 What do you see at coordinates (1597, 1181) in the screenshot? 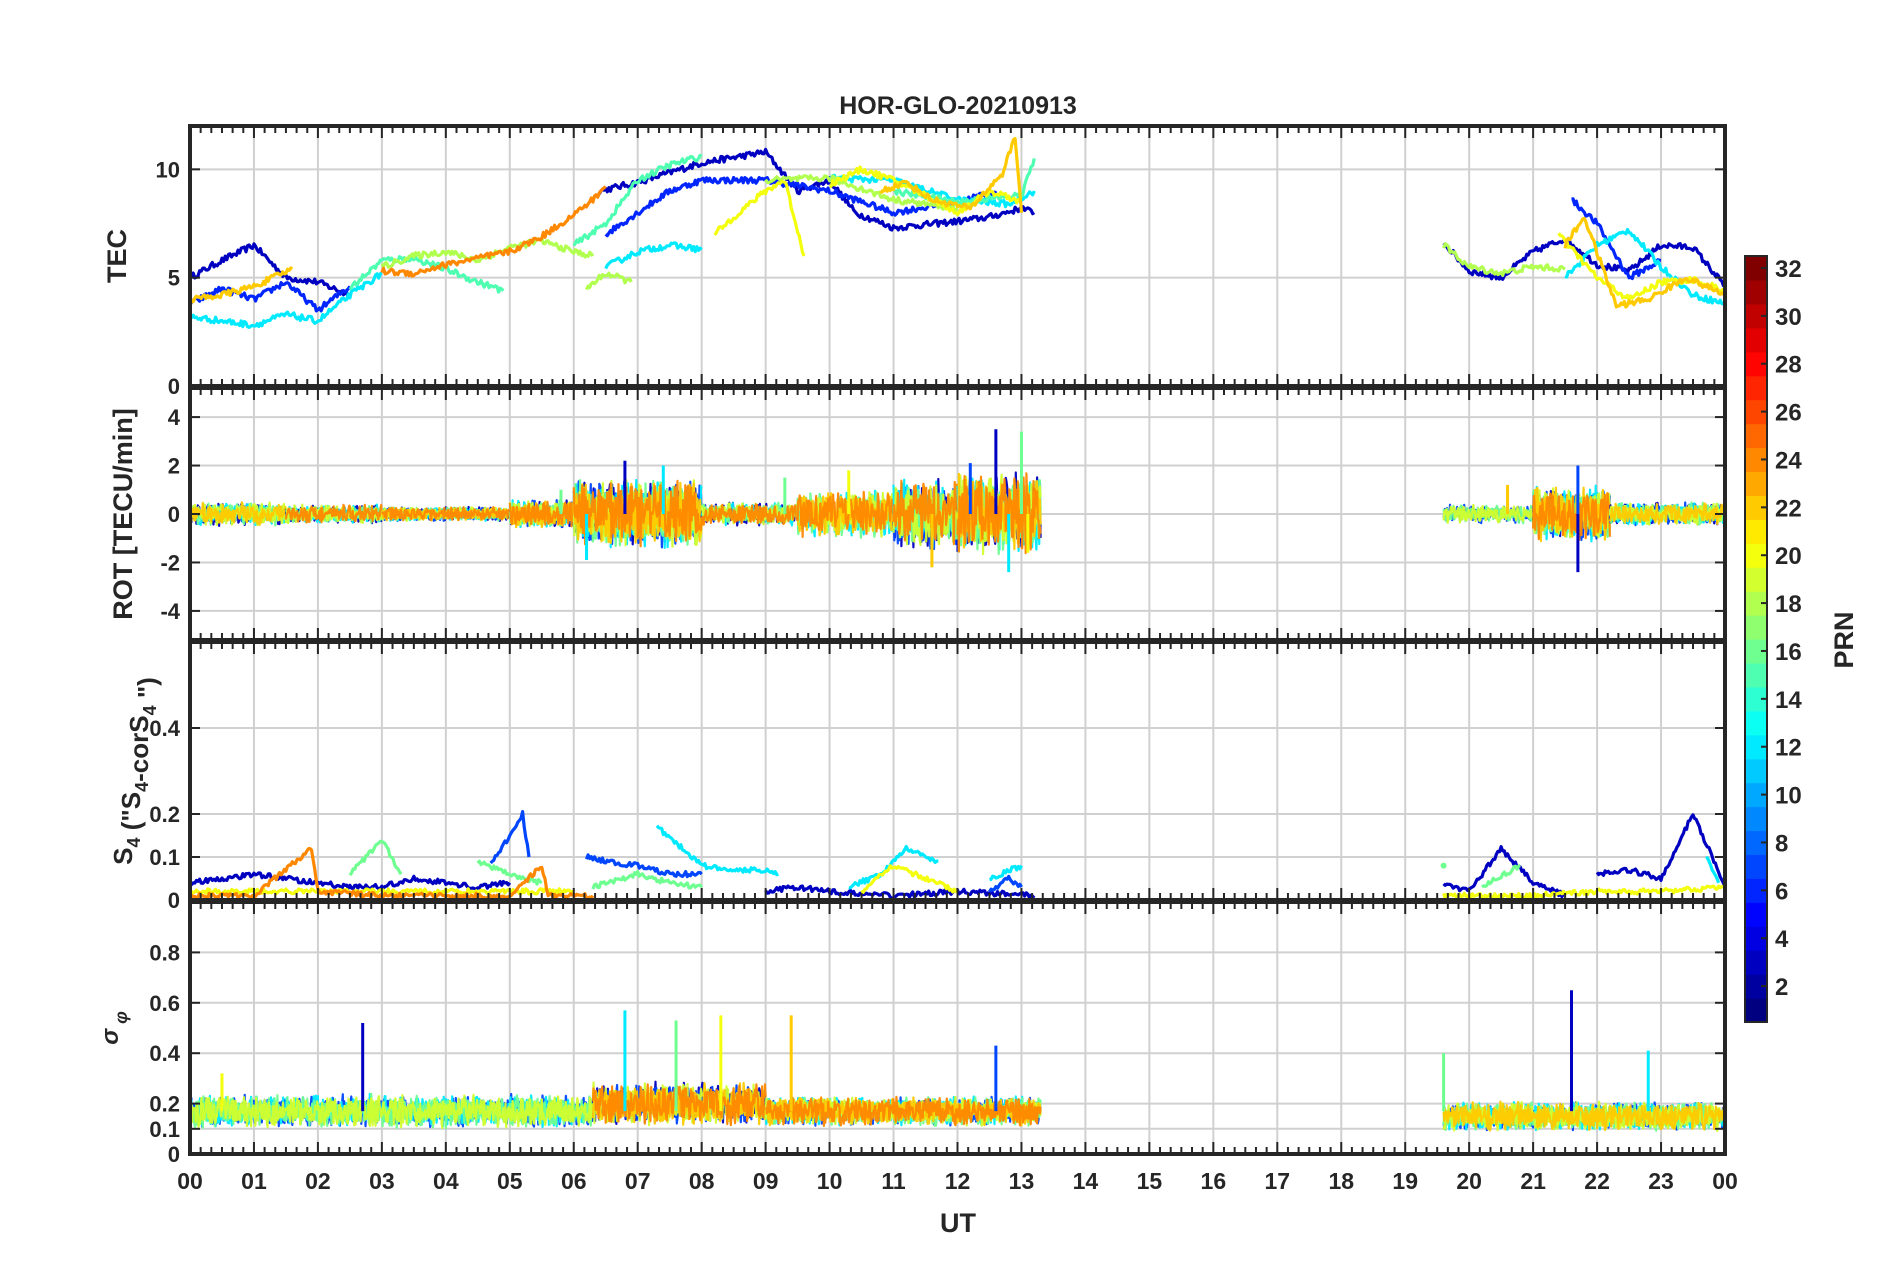
I see `x-tick-label: 22` at bounding box center [1597, 1181].